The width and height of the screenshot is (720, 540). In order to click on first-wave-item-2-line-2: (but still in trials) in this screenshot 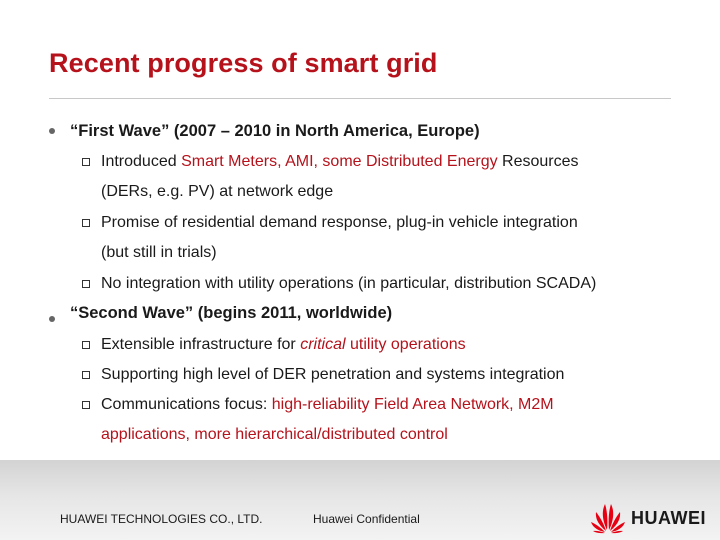, I will do `click(159, 252)`.